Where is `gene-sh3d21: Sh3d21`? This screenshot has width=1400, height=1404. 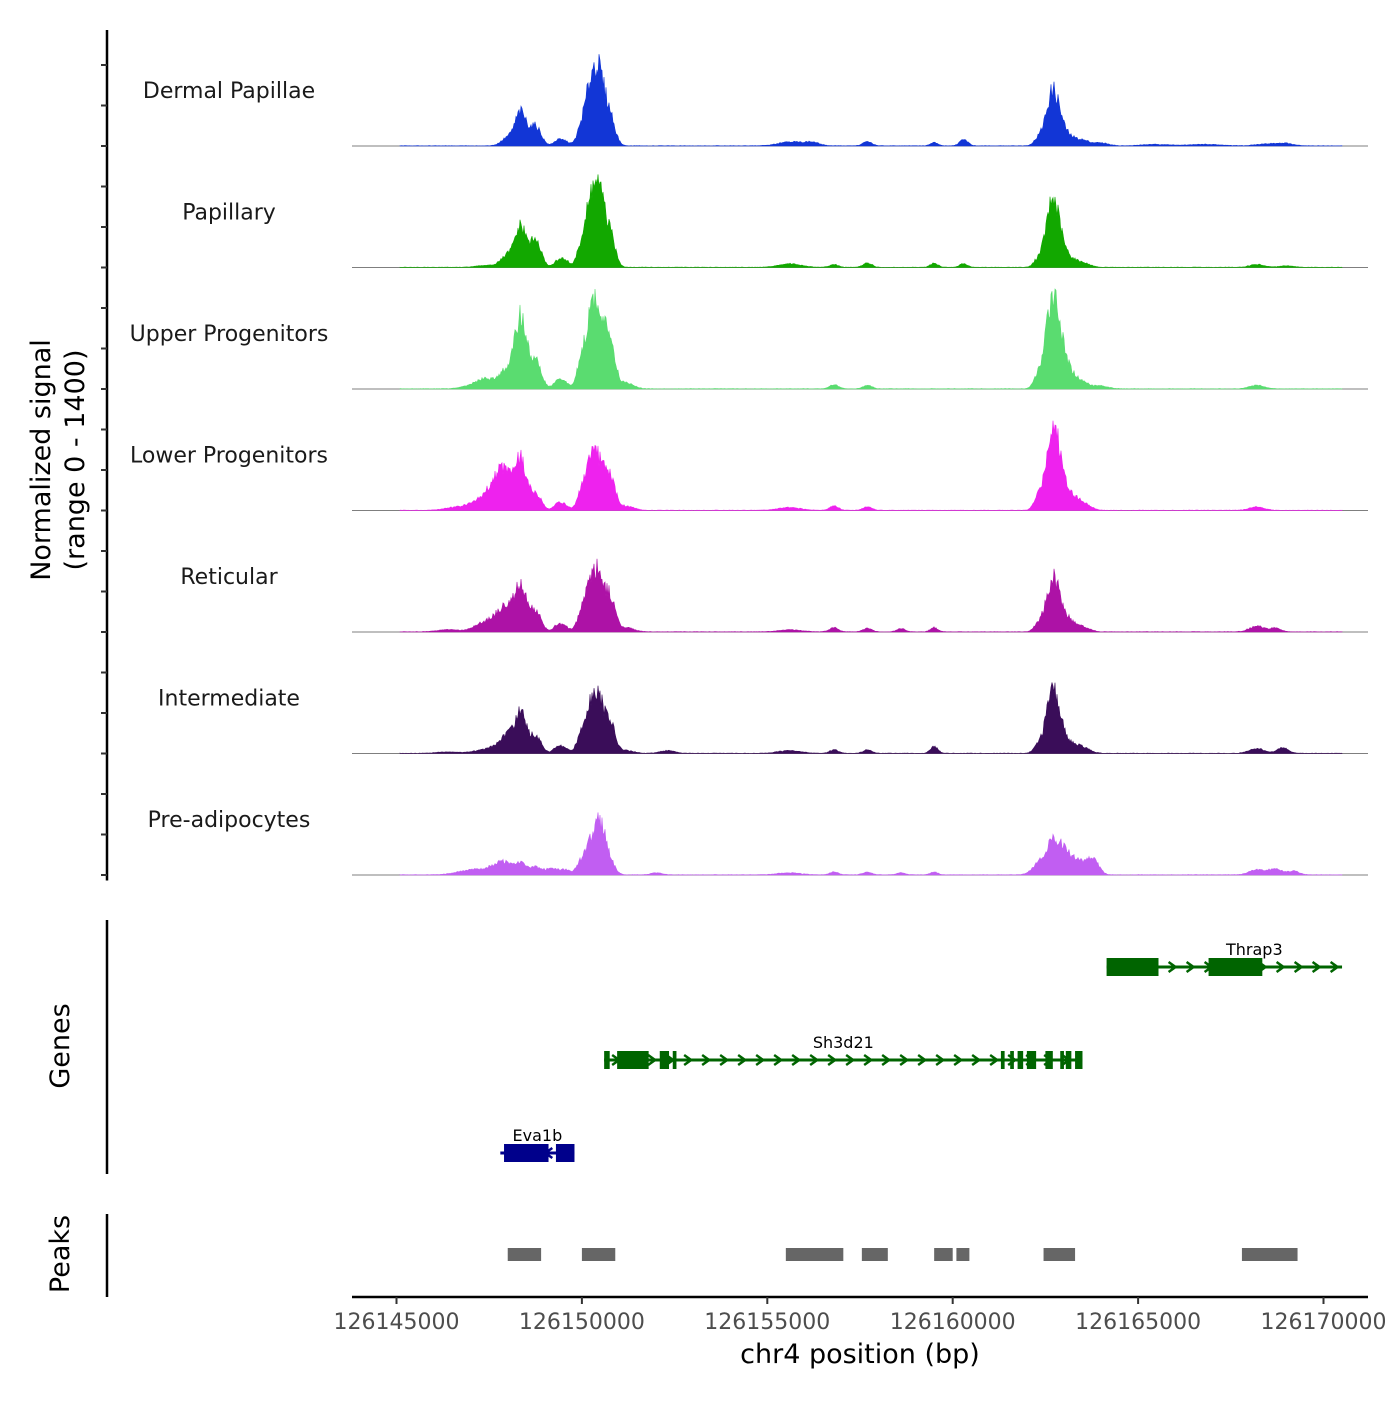 gene-sh3d21: Sh3d21 is located at coordinates (843, 1051).